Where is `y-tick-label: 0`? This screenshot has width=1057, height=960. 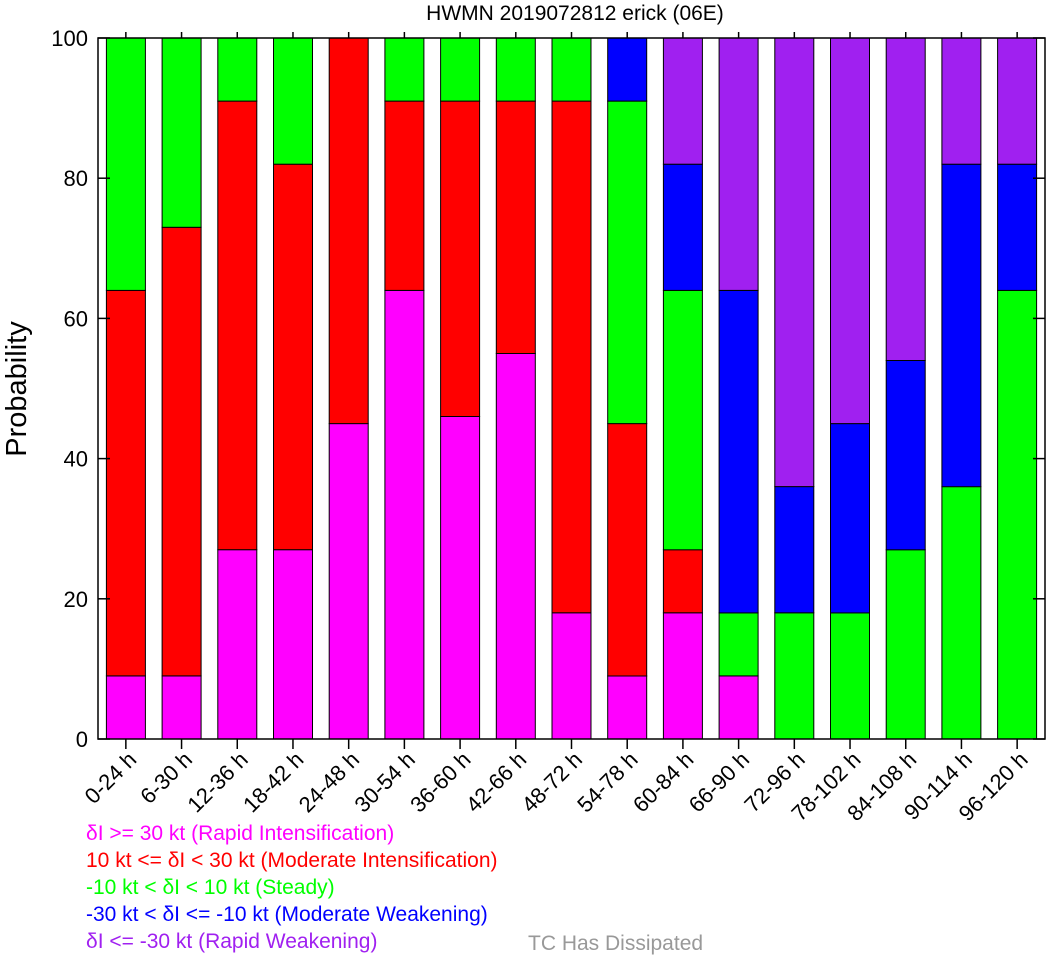
y-tick-label: 0 is located at coordinates (82, 739).